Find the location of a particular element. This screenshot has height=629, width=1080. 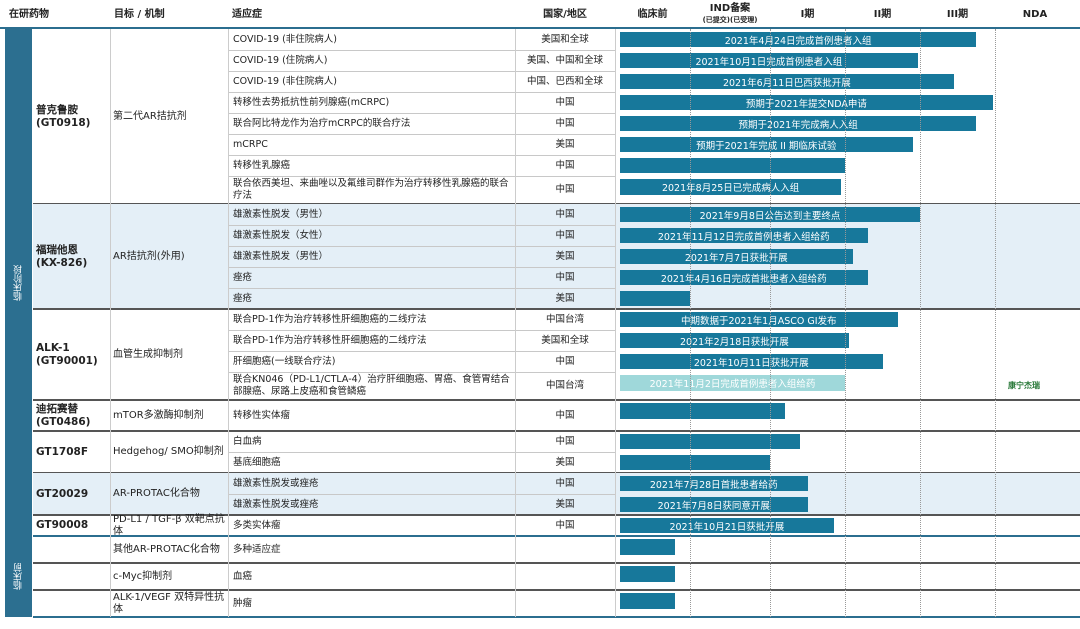

progress-bar: 2021年7月7日获批开展 is located at coordinates (736, 256).